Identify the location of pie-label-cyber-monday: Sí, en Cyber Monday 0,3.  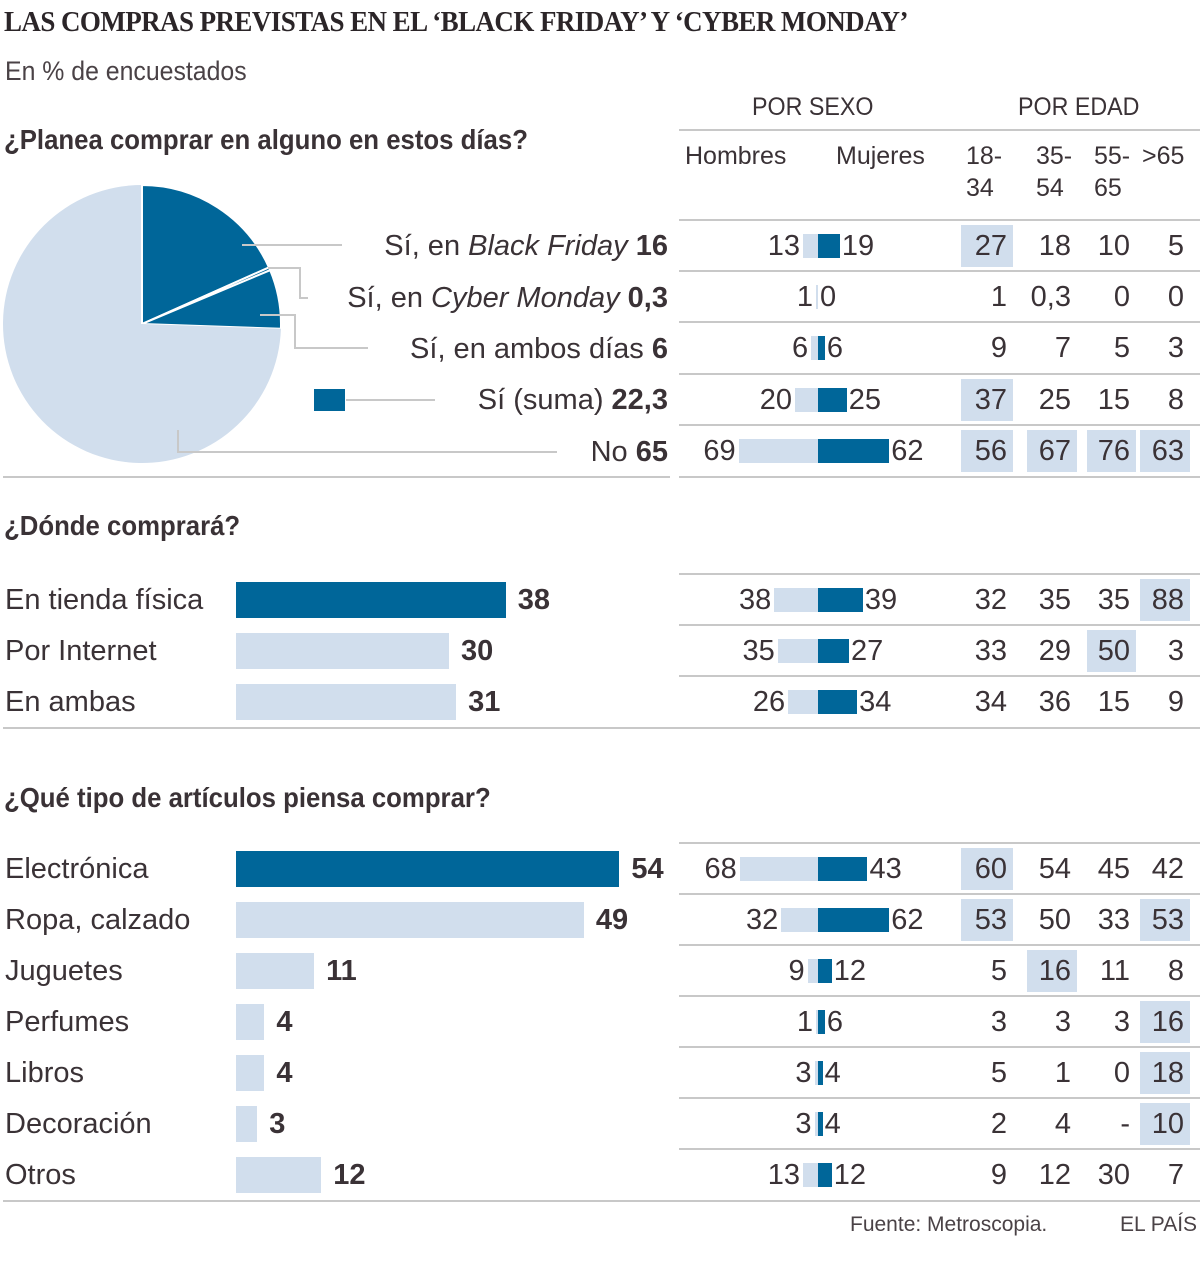
(507, 298).